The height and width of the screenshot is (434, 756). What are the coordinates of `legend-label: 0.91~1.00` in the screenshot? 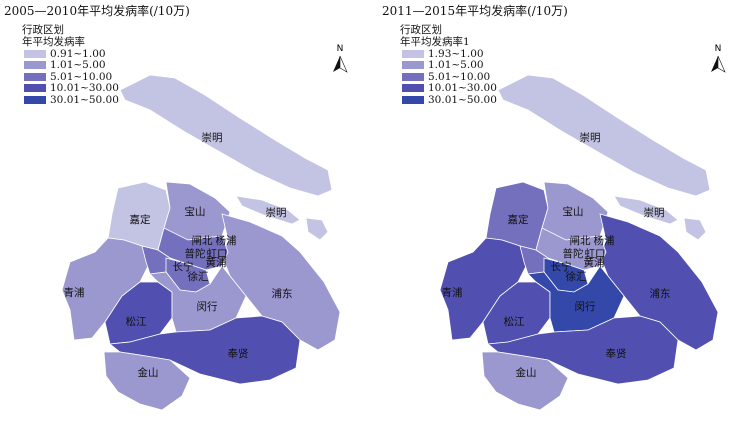 It's located at (78, 53).